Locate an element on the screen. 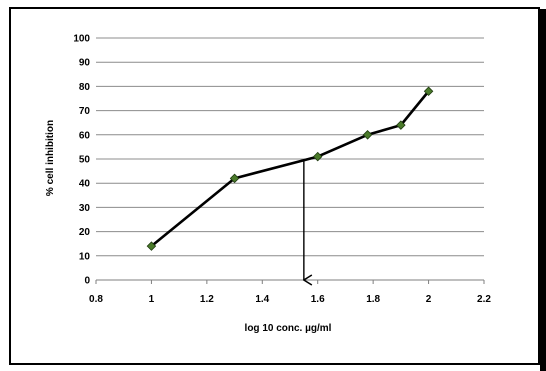 This screenshot has width=546, height=371. y-axis-title: % cell inhibition is located at coordinates (50, 158).